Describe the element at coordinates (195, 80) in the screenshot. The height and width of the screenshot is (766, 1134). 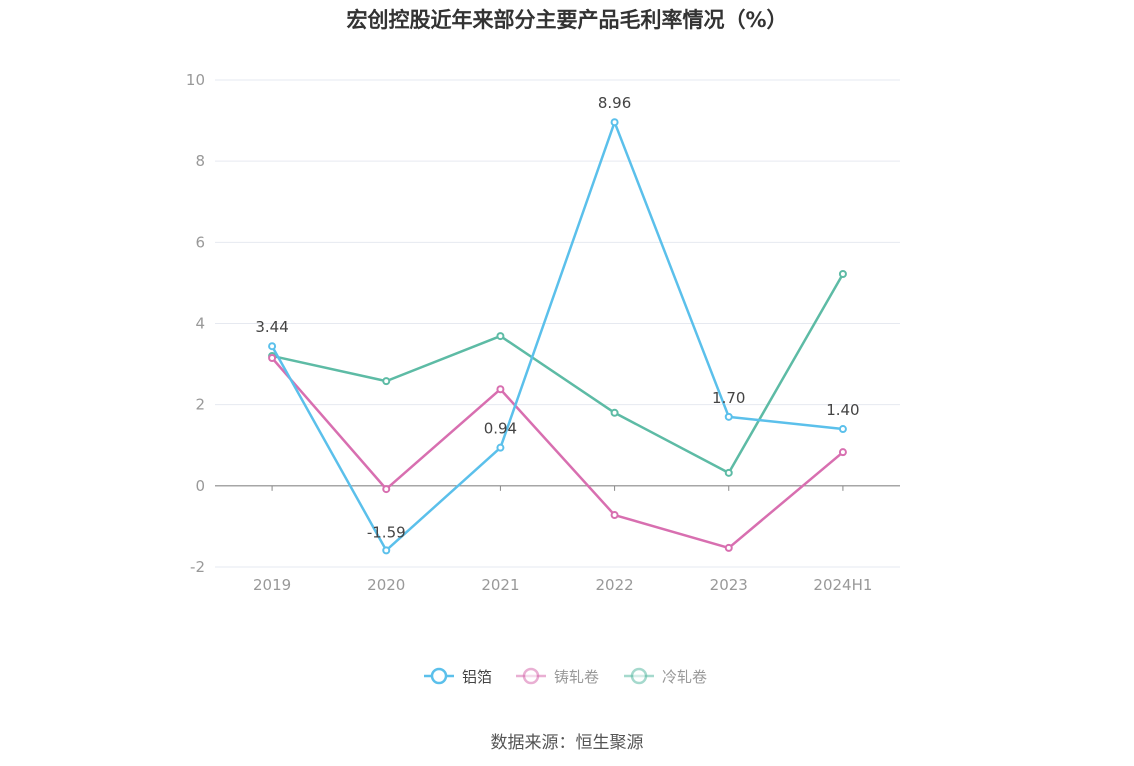
I see `y-tick-label: 10` at that location.